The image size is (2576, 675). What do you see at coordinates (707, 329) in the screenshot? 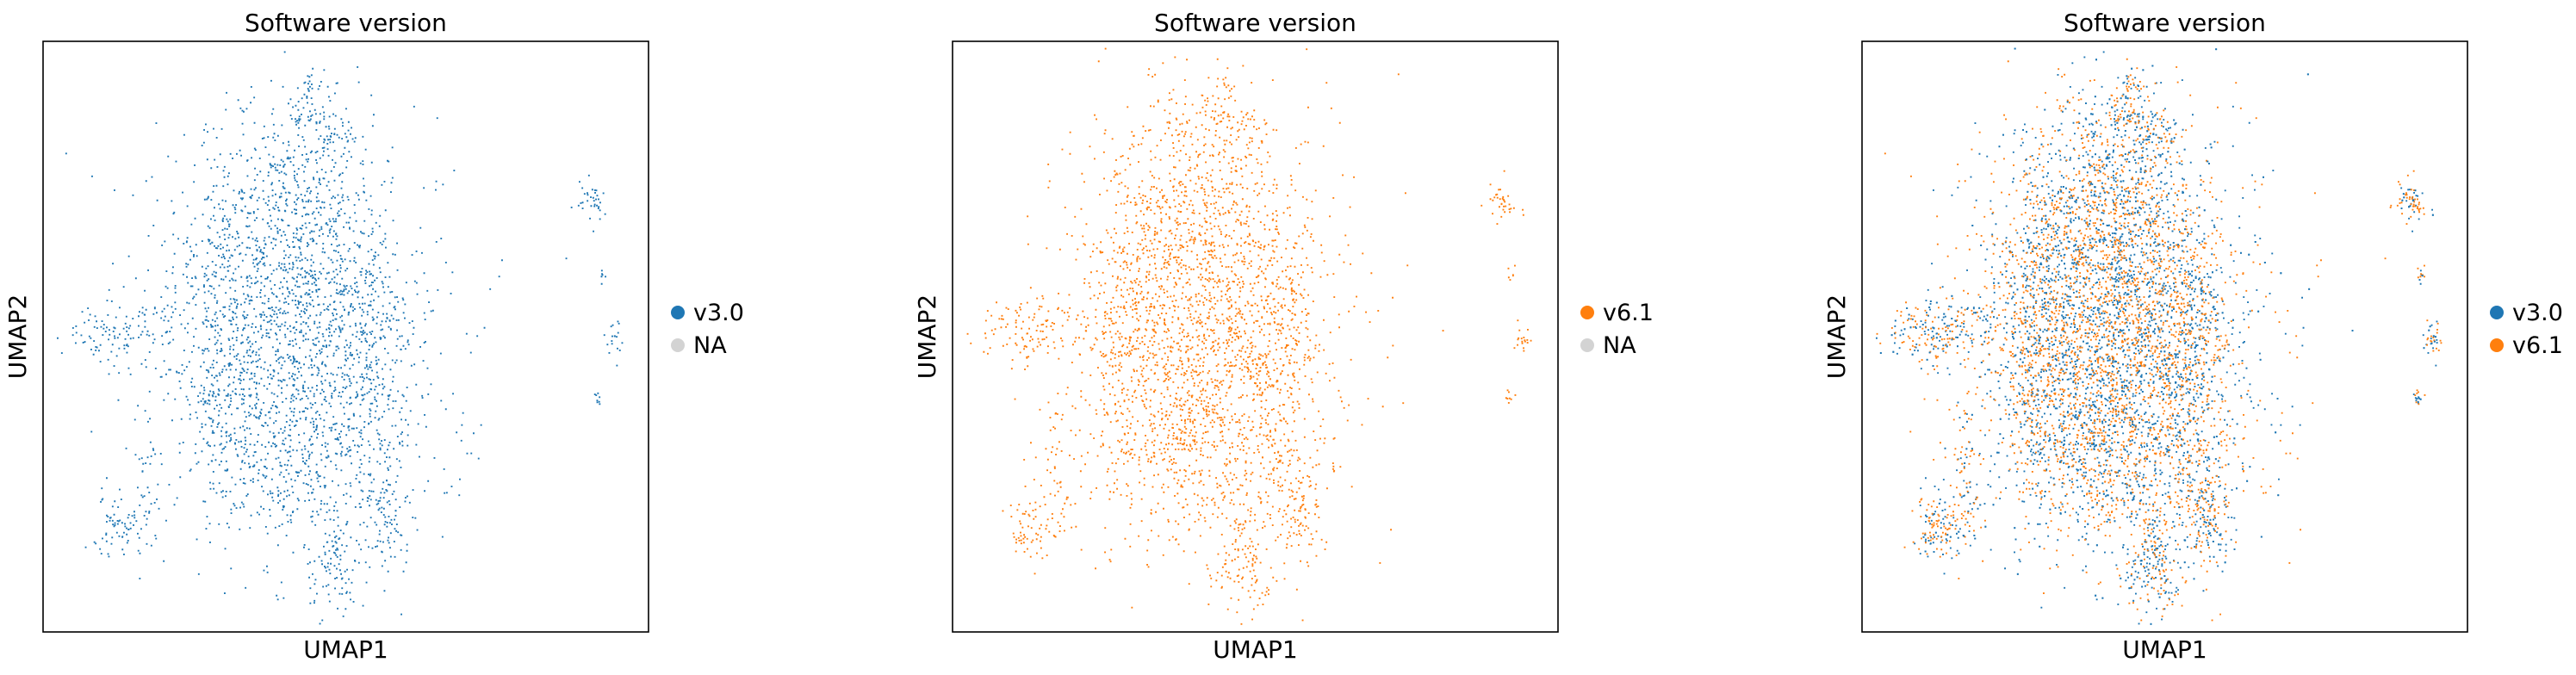
I see `legend: v3.0 NA` at bounding box center [707, 329].